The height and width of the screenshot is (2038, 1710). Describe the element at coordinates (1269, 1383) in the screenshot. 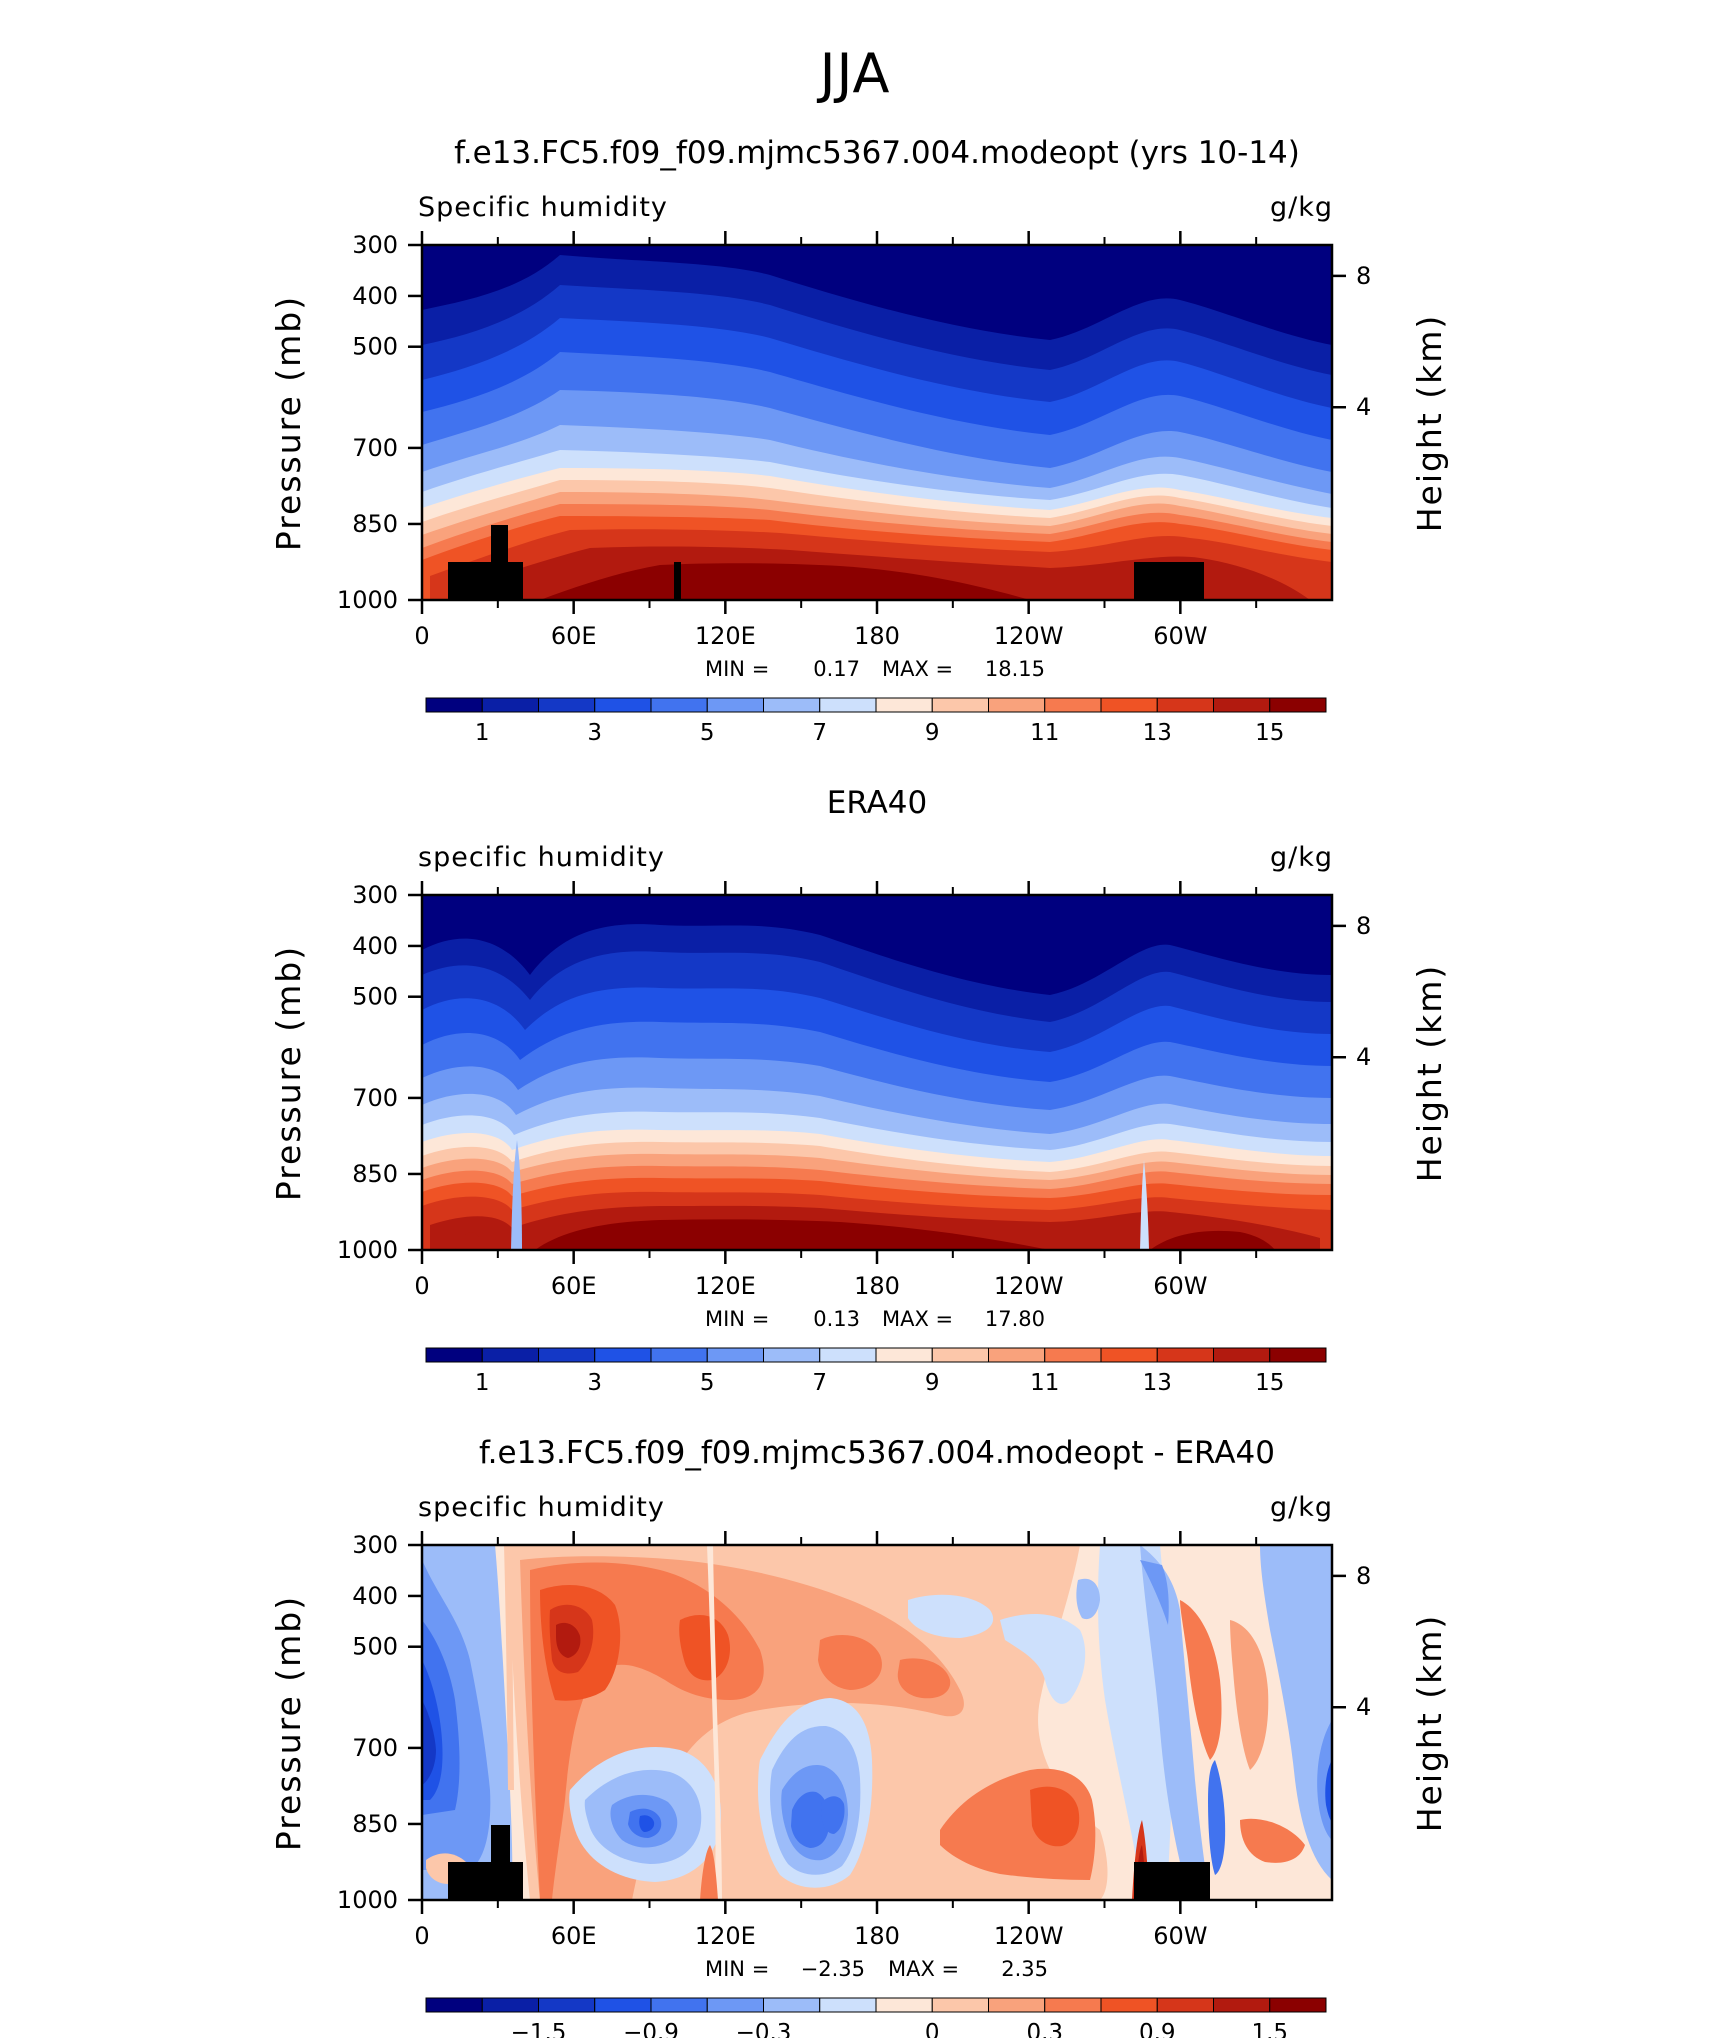

I see `colorbar-label: 15` at that location.